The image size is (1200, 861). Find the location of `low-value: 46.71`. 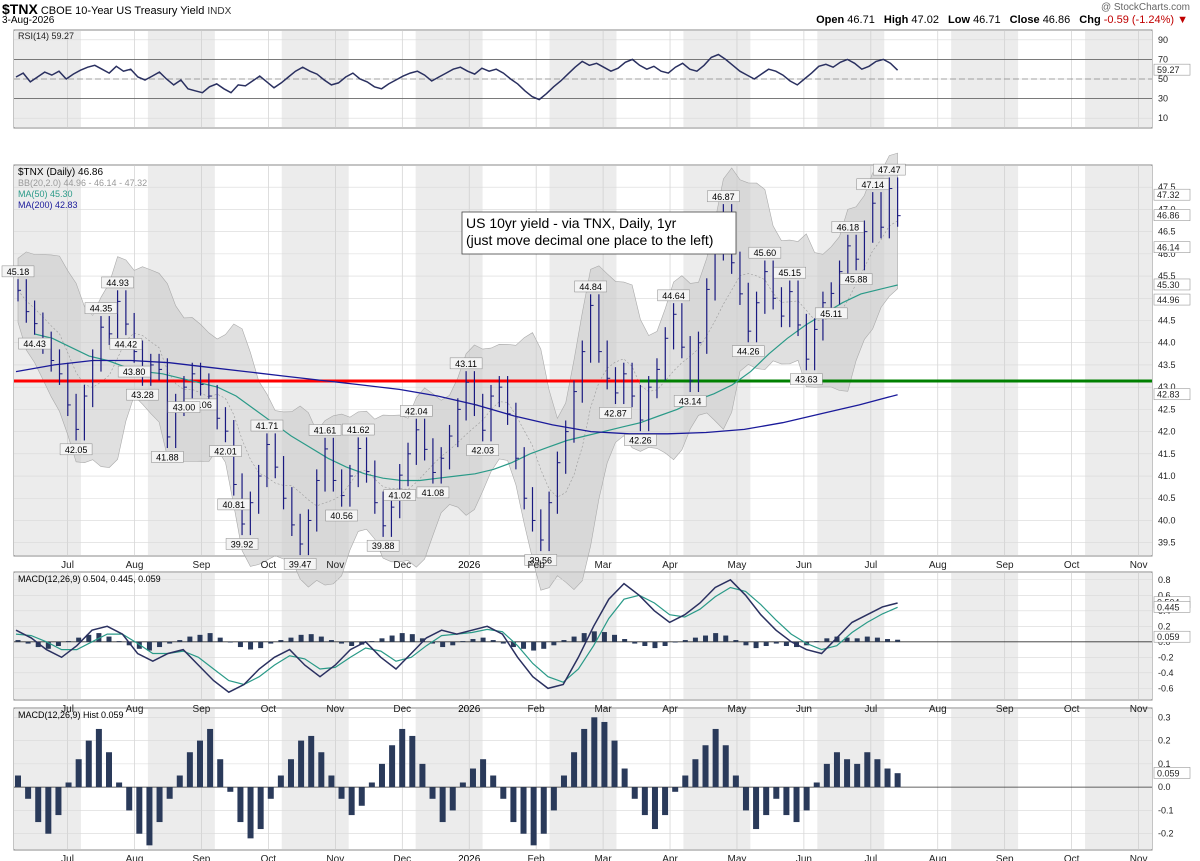

low-value: 46.71 is located at coordinates (987, 20).